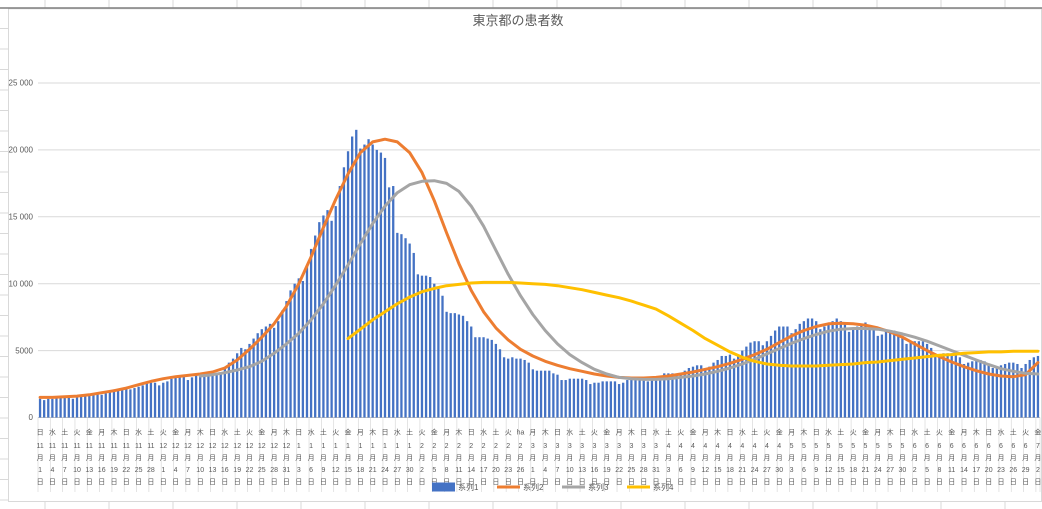 The height and width of the screenshot is (509, 1042). I want to click on x-axis-separators, so click(539, 454).